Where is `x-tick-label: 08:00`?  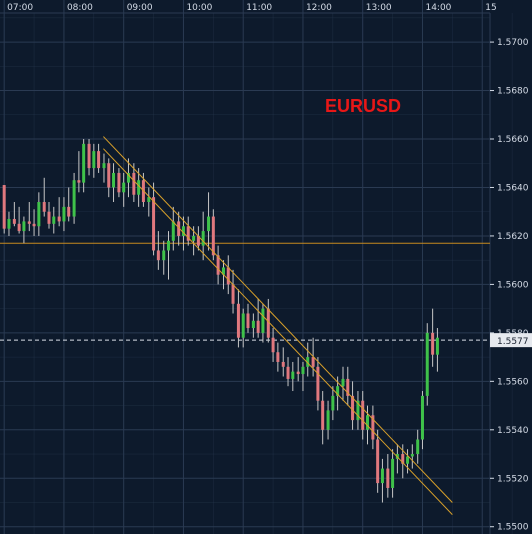
x-tick-label: 08:00 is located at coordinates (80, 8).